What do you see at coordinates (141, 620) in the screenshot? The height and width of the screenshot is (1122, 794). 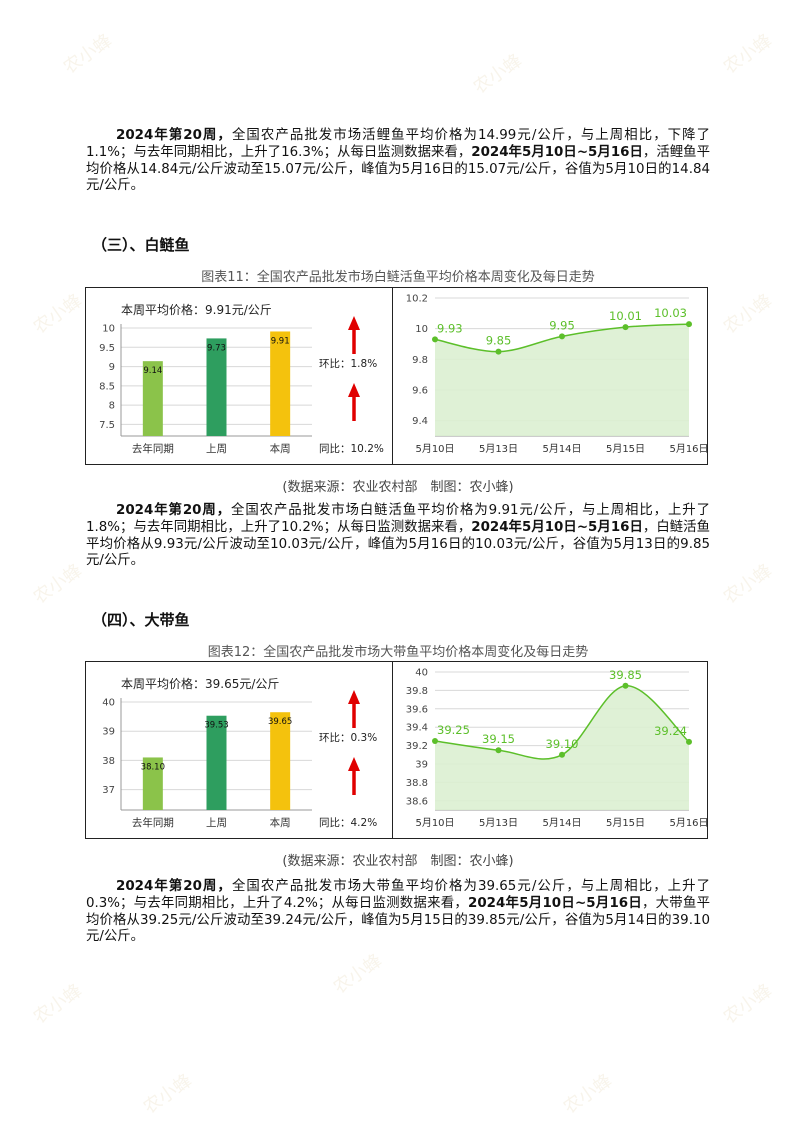 I see `section-title-hairtail: （四）、大带鱼` at bounding box center [141, 620].